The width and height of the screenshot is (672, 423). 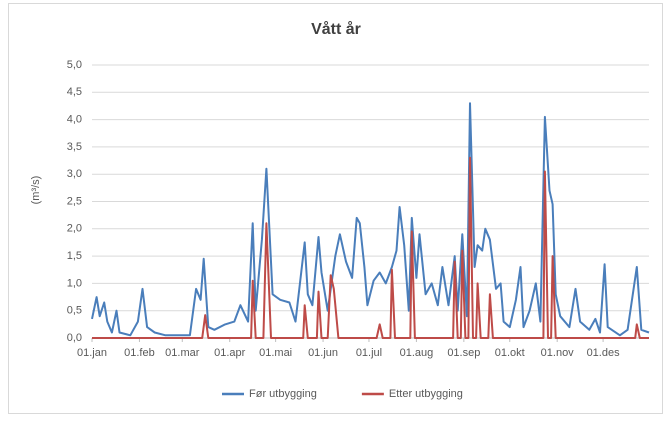 What do you see at coordinates (182, 353) in the screenshot?
I see `x-tick-label: 01.mar` at bounding box center [182, 353].